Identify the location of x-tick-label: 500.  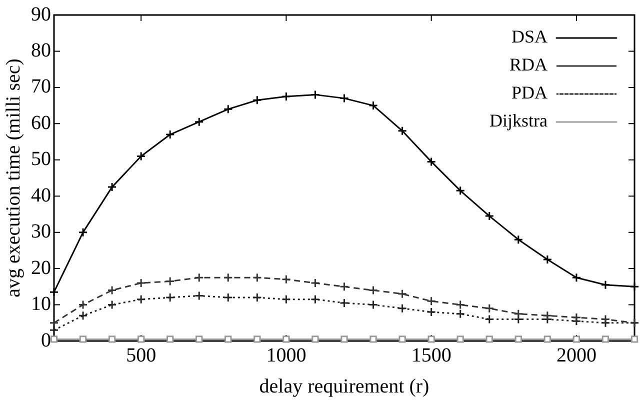
(141, 355).